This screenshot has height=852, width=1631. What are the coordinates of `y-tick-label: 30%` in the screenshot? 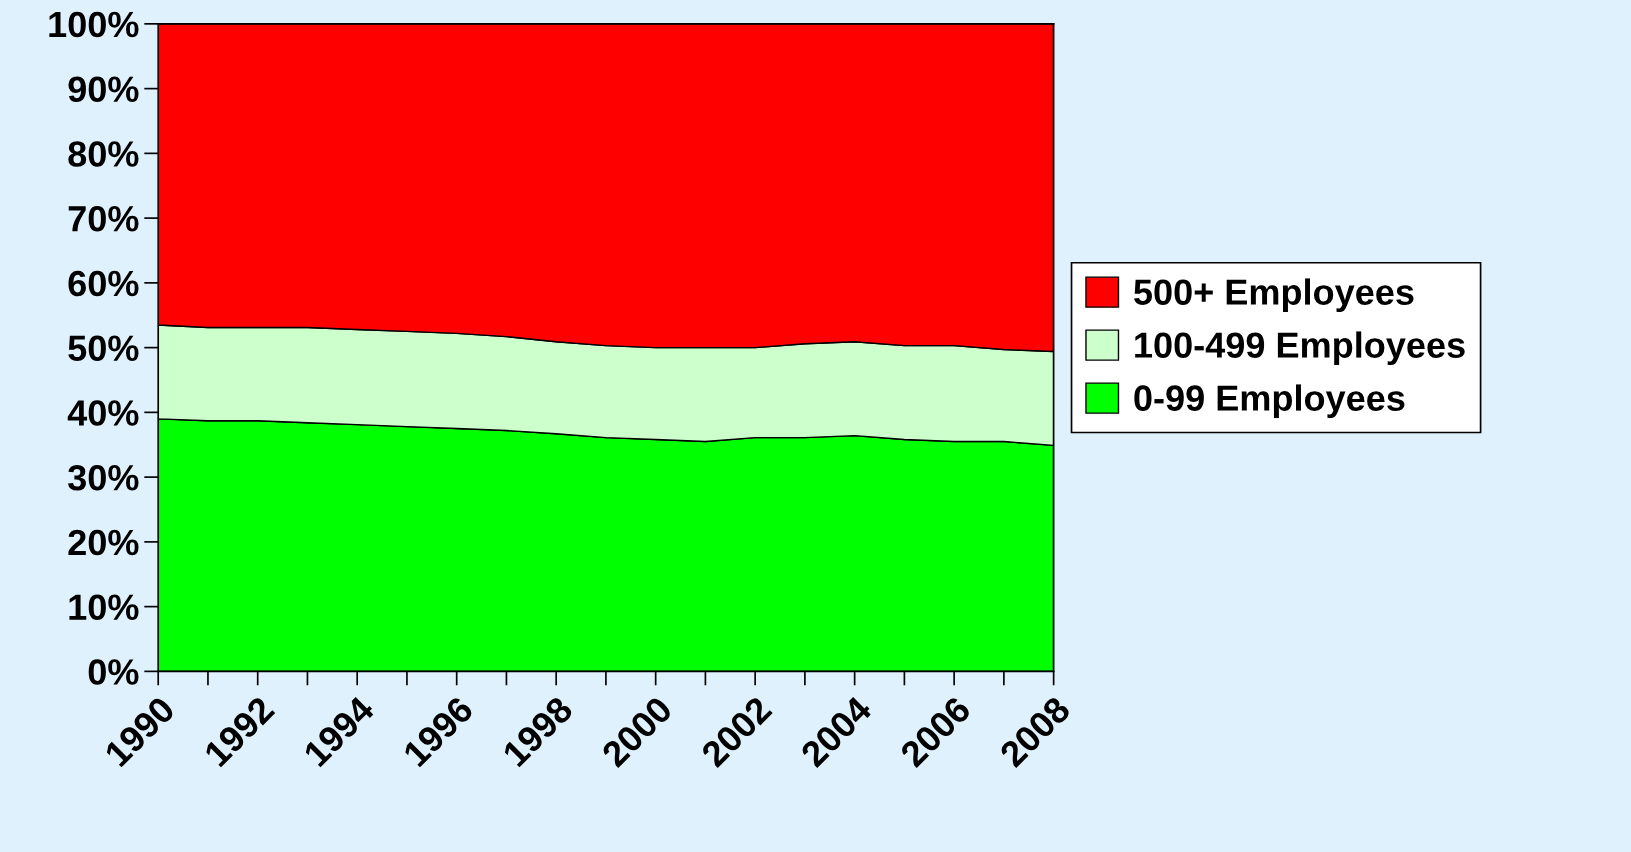 It's located at (103, 477).